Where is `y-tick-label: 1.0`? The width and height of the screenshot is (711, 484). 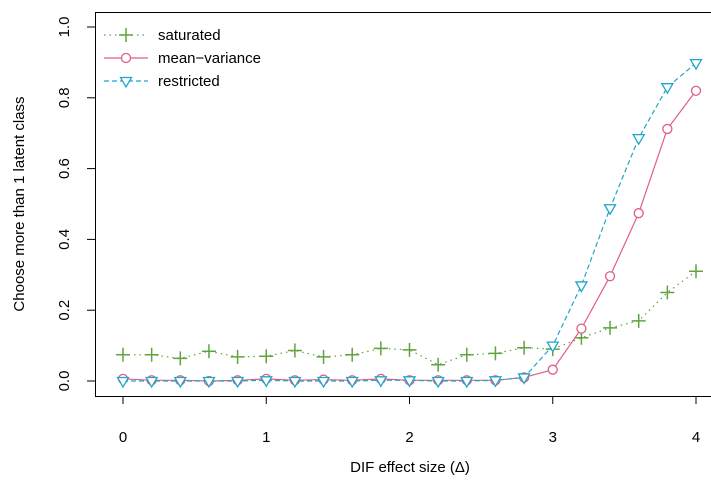 y-tick-label: 1.0 is located at coordinates (64, 27).